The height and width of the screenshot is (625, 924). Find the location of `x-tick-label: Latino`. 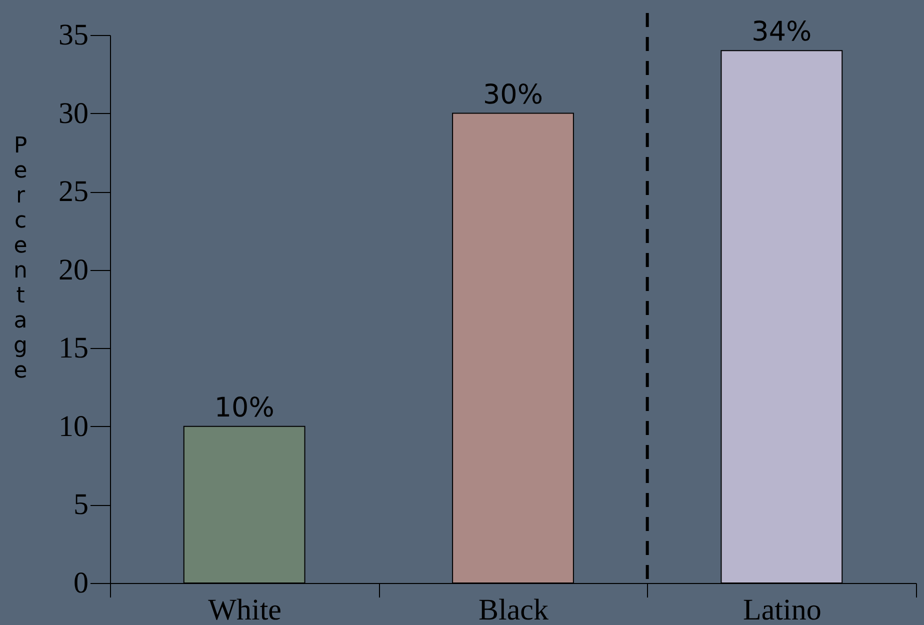

x-tick-label: Latino is located at coordinates (782, 609).